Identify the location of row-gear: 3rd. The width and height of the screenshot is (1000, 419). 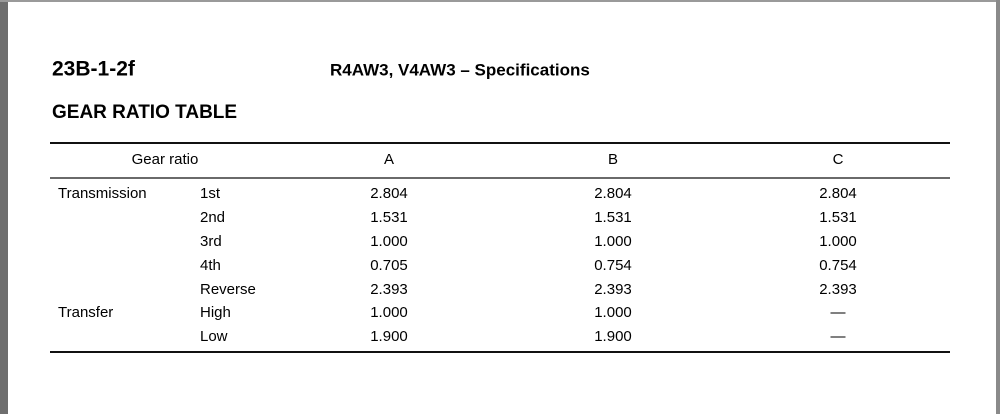
(211, 241).